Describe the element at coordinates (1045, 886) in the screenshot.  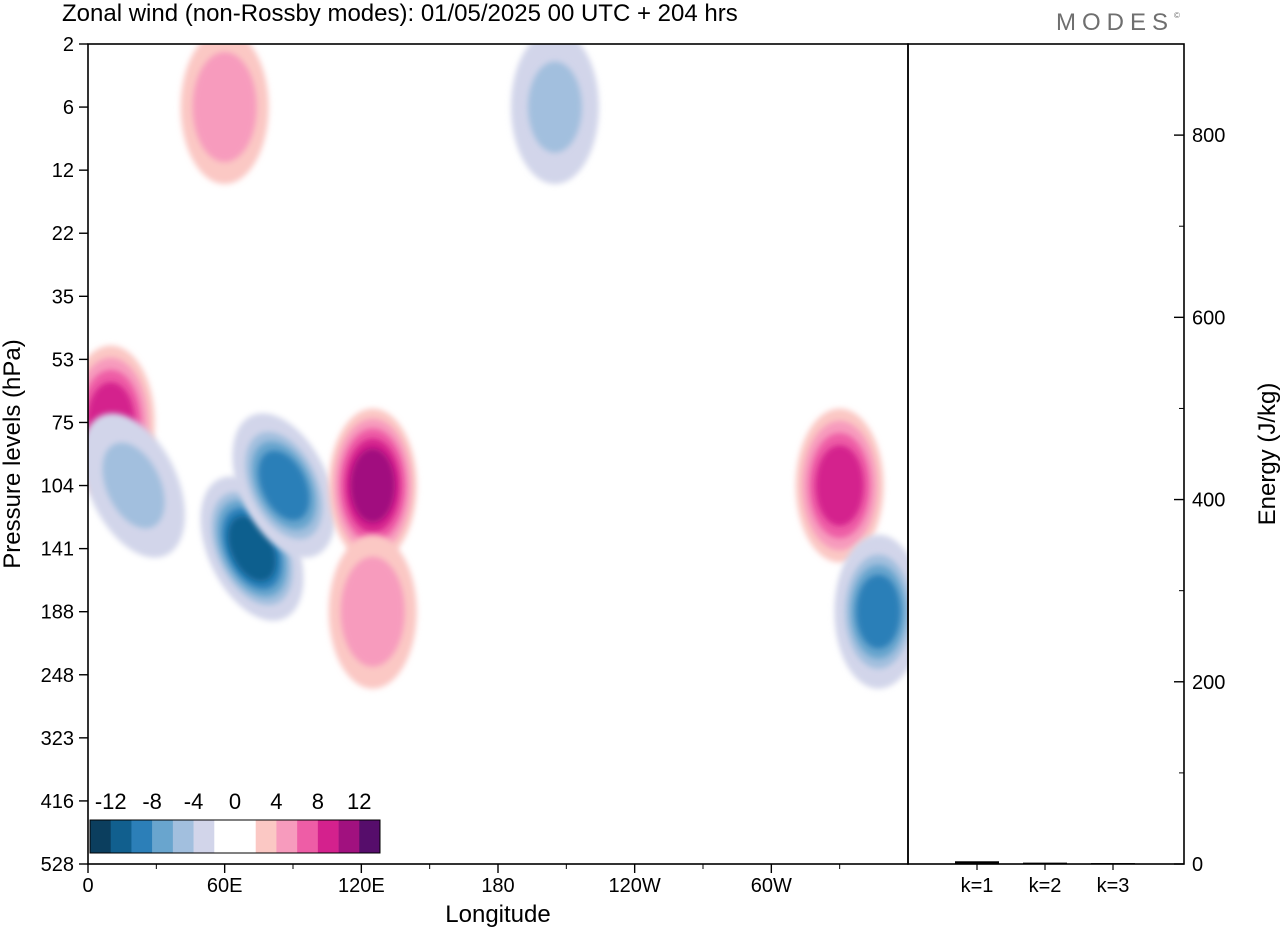
I see `energy-category-label: k=2` at that location.